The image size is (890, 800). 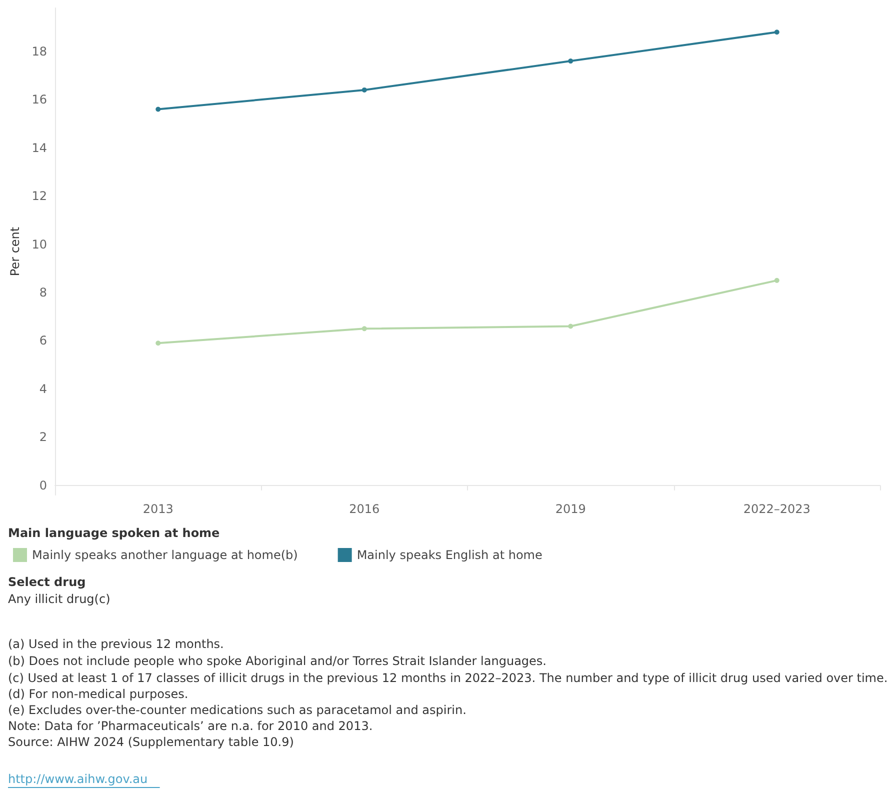 I want to click on text: Select drug, so click(x=47, y=582).